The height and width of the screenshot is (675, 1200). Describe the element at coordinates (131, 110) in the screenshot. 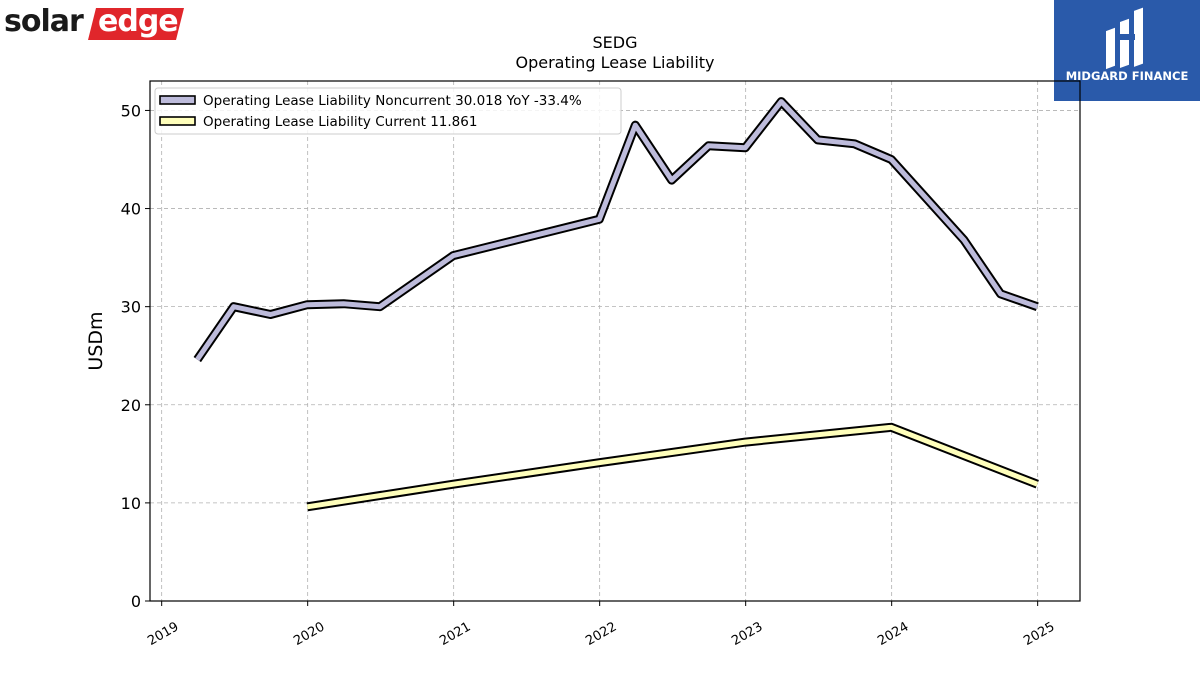

I see `y-tick-label: 50` at that location.